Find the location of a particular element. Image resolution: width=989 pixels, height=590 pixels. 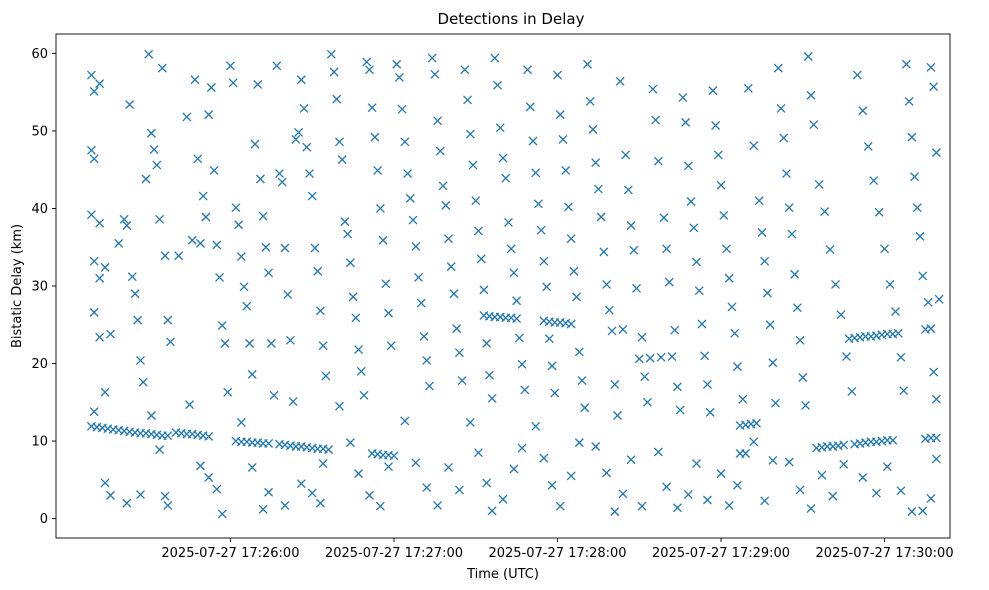

x-tick-label: 2025-07-27 17:29:00 is located at coordinates (721, 553).